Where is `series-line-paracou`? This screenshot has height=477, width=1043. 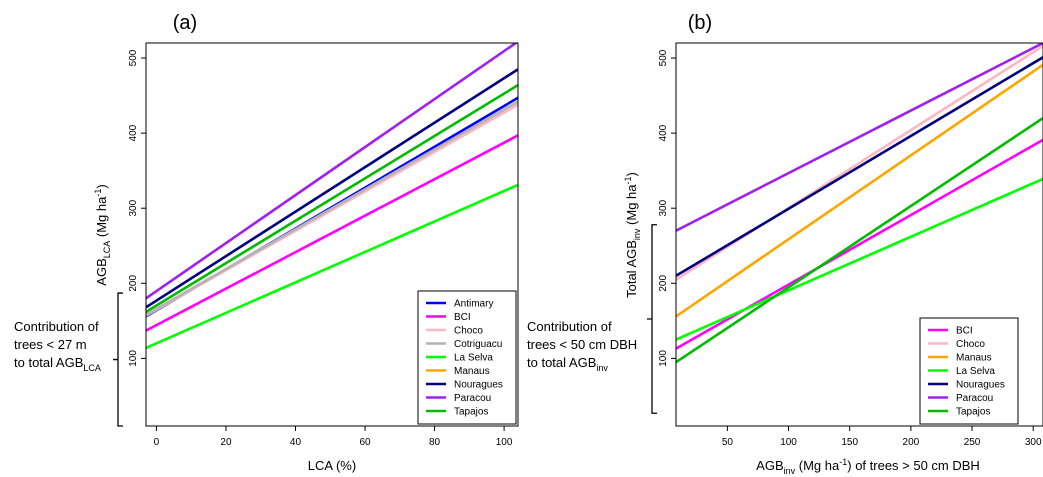 series-line-paracou is located at coordinates (859, 137).